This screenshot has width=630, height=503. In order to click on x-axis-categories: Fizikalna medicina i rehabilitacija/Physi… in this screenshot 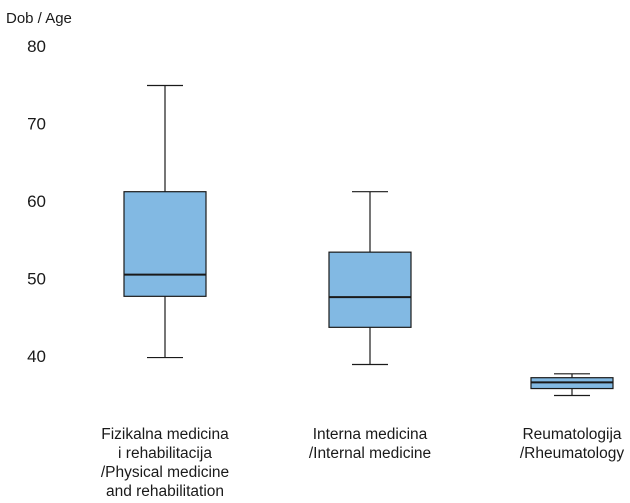, I will do `click(363, 463)`.